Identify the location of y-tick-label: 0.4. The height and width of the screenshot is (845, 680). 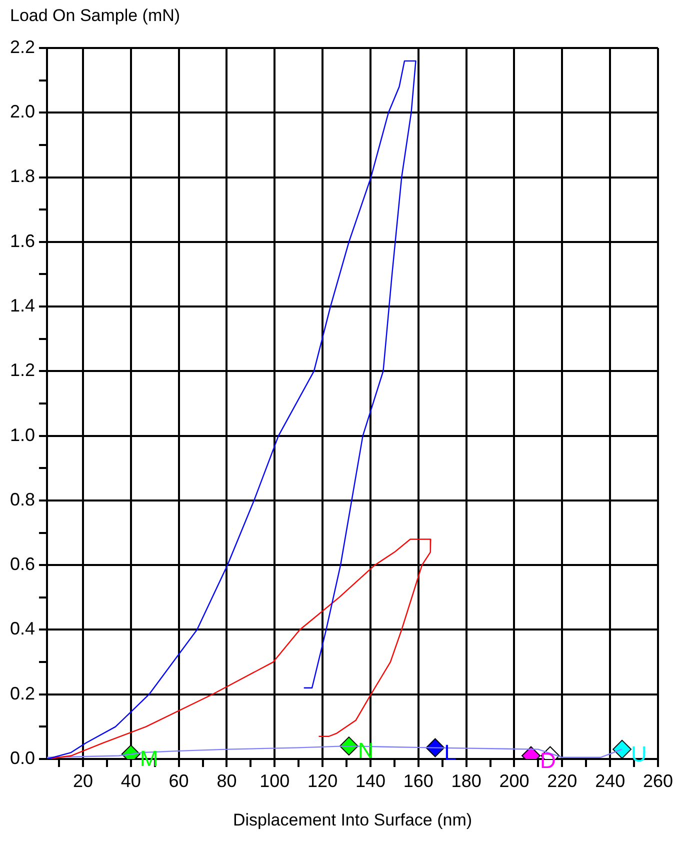
(23, 628).